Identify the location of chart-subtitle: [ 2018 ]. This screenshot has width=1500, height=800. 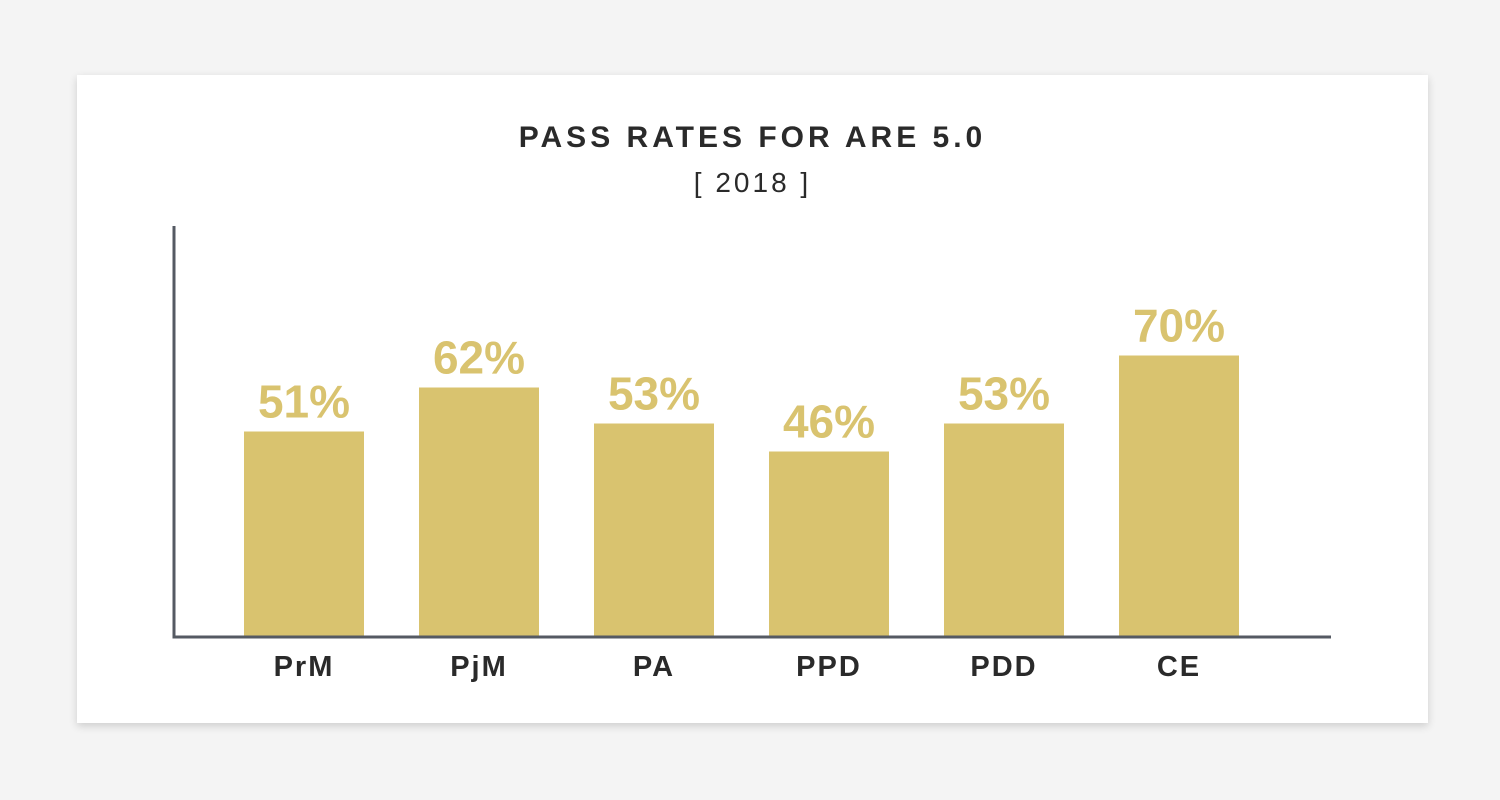
(752, 182).